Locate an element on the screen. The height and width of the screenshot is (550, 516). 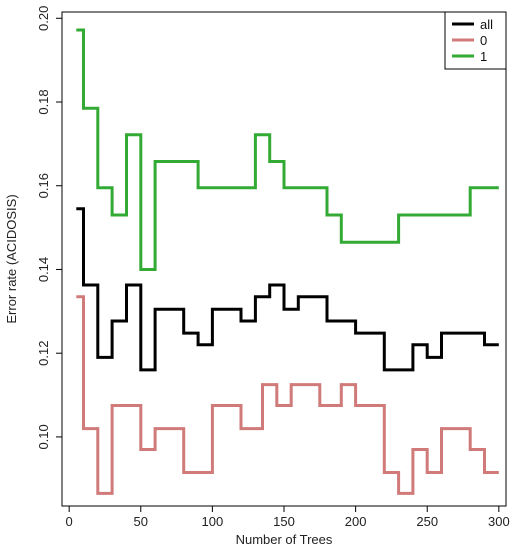
x-tick-label: 50 is located at coordinates (141, 521).